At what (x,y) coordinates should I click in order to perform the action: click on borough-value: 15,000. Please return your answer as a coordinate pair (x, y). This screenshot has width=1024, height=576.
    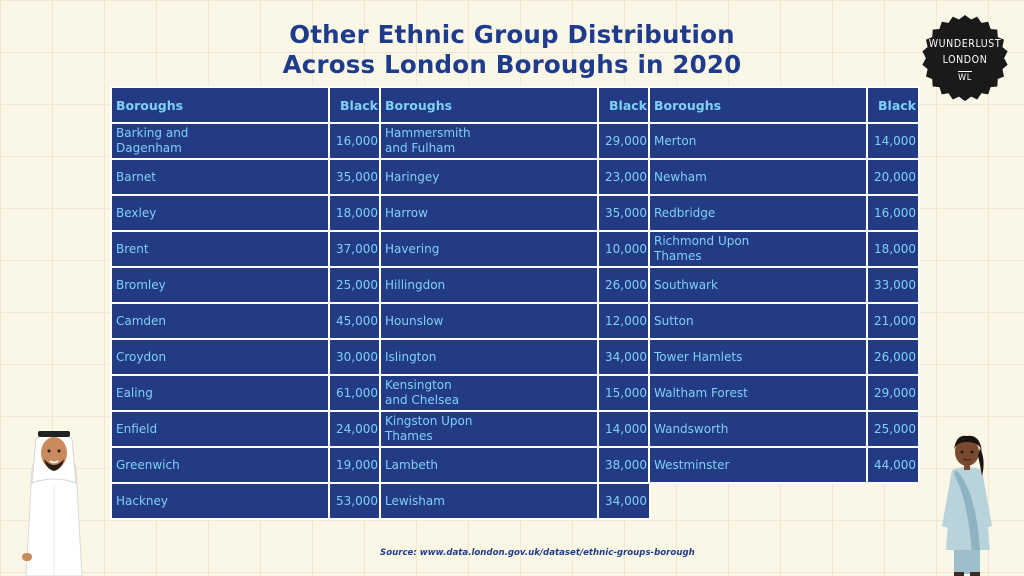
    Looking at the image, I should click on (624, 393).